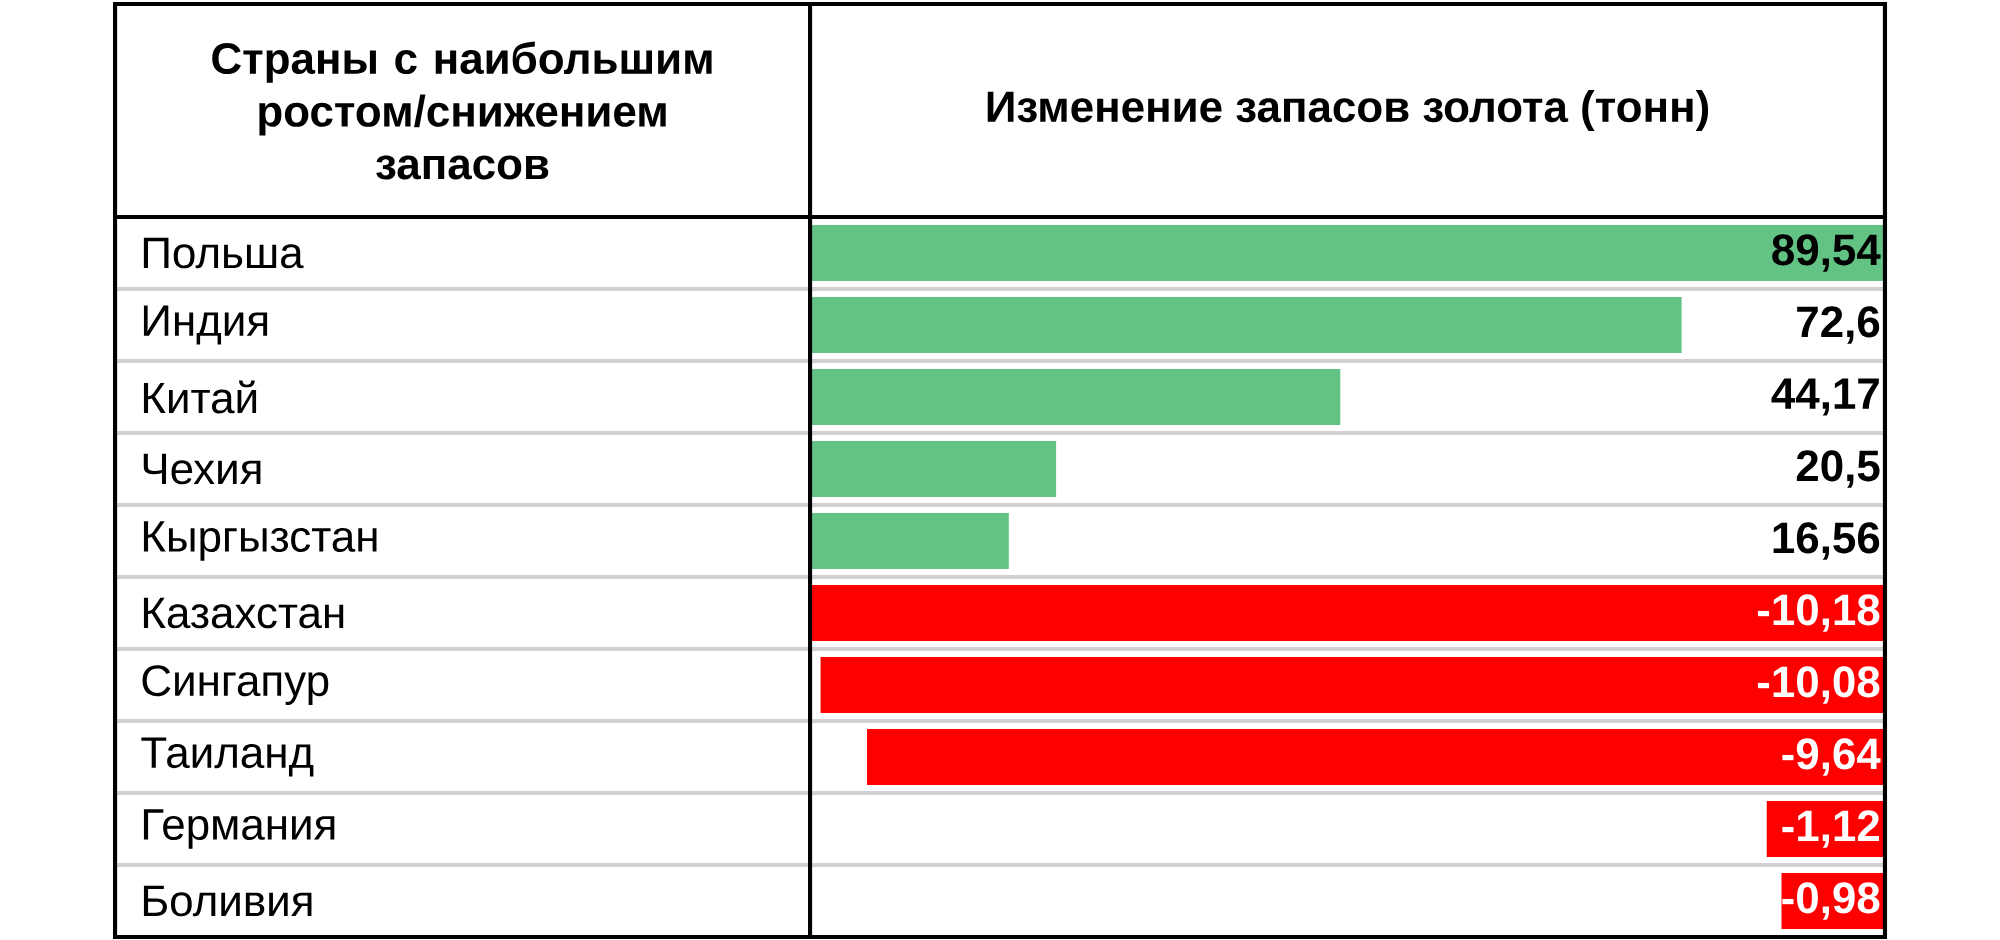 Image resolution: width=2000 pixels, height=940 pixels. What do you see at coordinates (260, 541) in the screenshot?
I see `y-tick-label: Кыргызстан` at bounding box center [260, 541].